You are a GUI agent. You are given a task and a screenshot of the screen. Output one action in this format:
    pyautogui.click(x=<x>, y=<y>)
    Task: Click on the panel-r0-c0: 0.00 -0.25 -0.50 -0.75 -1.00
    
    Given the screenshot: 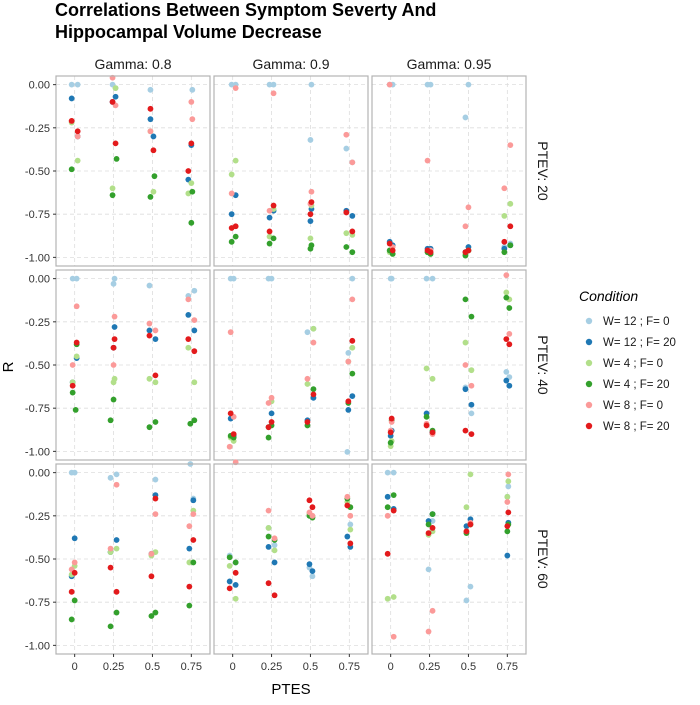 What is the action you would take?
    pyautogui.click(x=118, y=170)
    